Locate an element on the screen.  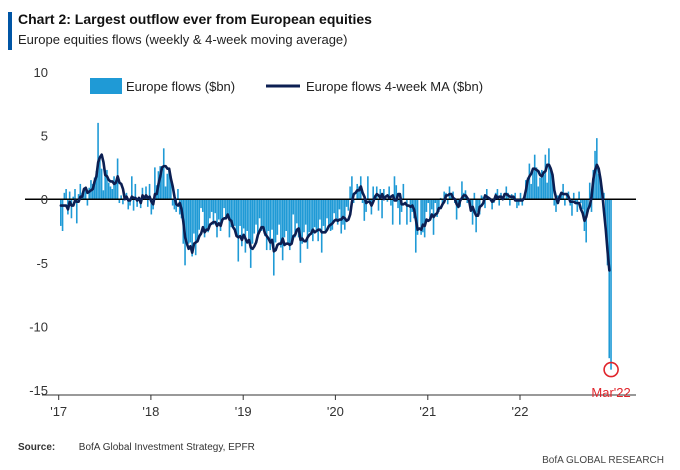
x-tick-label: '17 is located at coordinates (58, 411).